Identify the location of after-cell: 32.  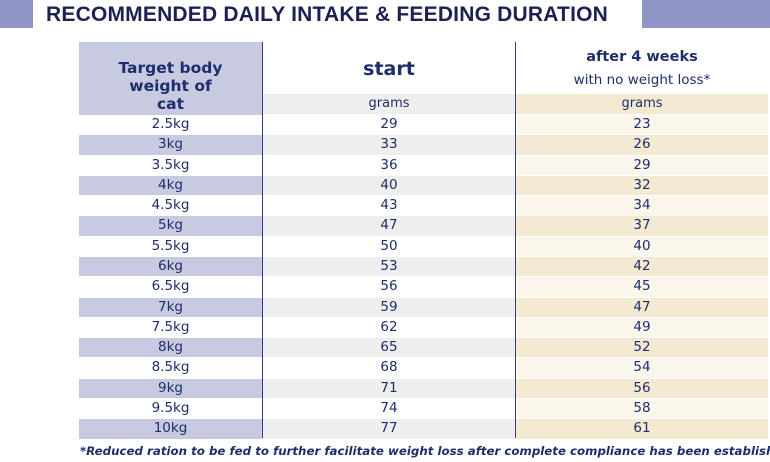
(642, 185).